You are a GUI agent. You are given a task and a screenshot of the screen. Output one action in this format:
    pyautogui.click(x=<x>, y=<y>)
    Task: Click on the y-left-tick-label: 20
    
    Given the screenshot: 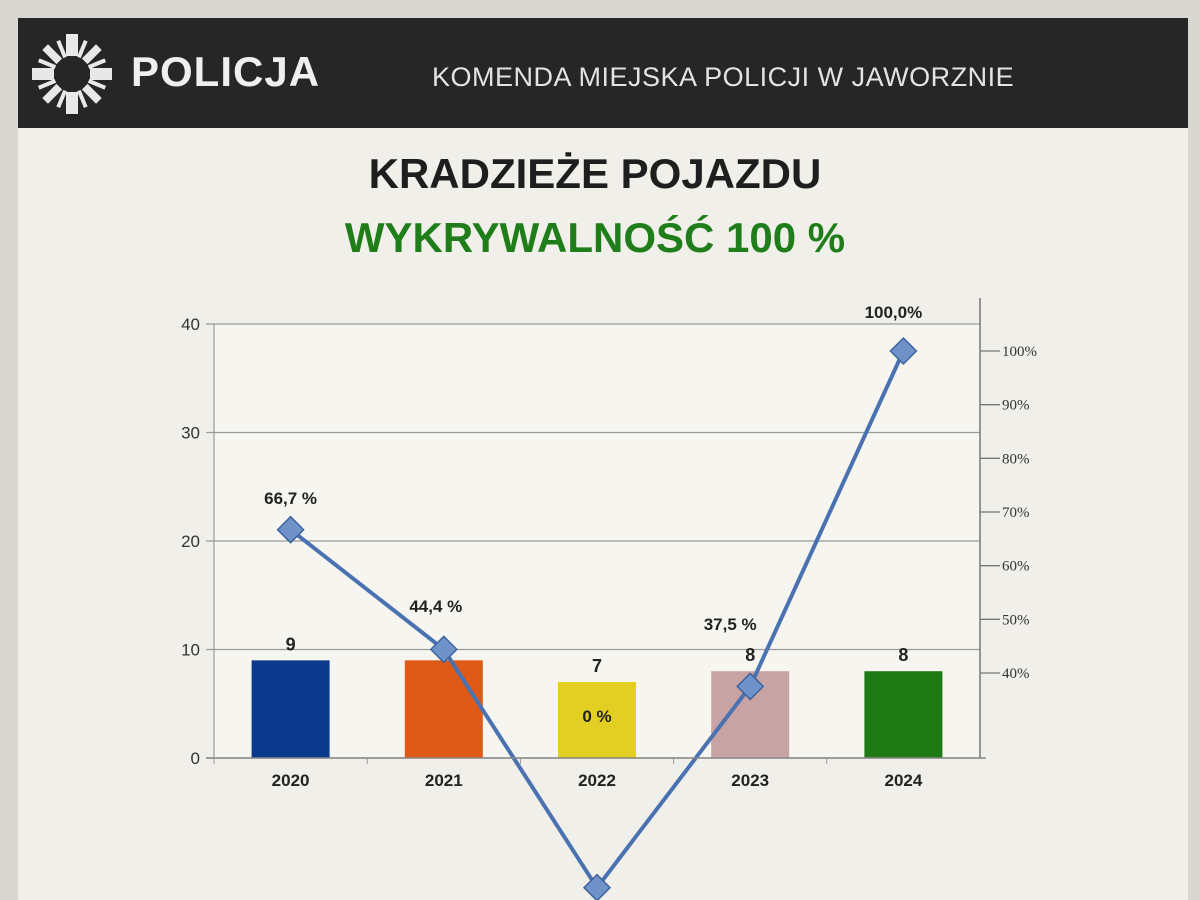 What is the action you would take?
    pyautogui.click(x=190, y=541)
    